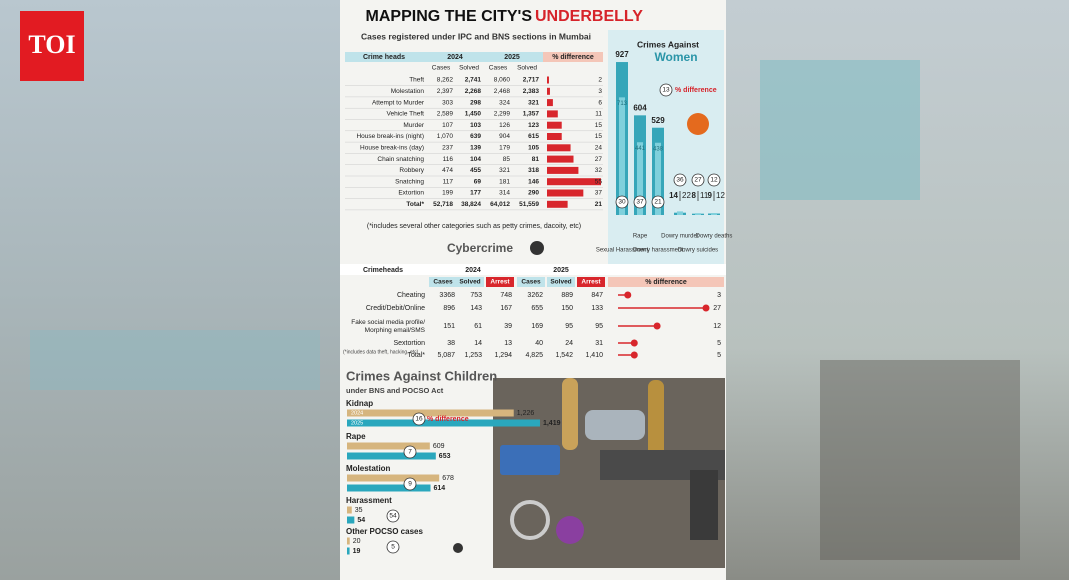 The height and width of the screenshot is (580, 1069). What do you see at coordinates (530, 520) in the screenshot?
I see `illustration-handcuff` at bounding box center [530, 520].